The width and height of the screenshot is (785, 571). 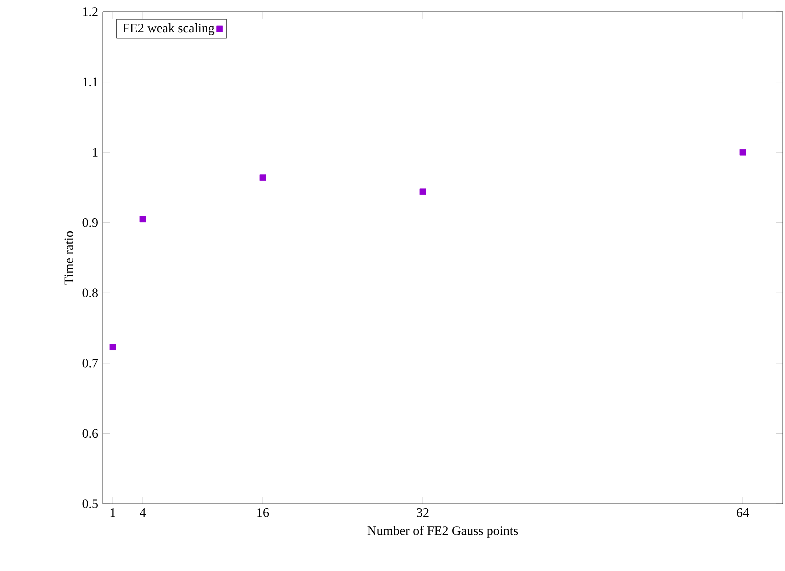 I want to click on y-tick-label: 0.6, so click(x=90, y=433).